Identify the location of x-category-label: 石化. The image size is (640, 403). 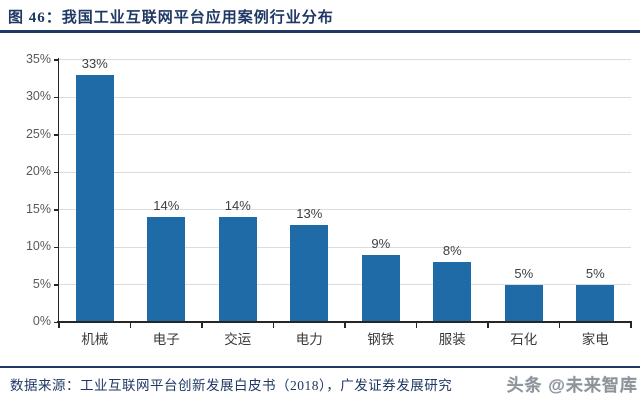
(524, 339).